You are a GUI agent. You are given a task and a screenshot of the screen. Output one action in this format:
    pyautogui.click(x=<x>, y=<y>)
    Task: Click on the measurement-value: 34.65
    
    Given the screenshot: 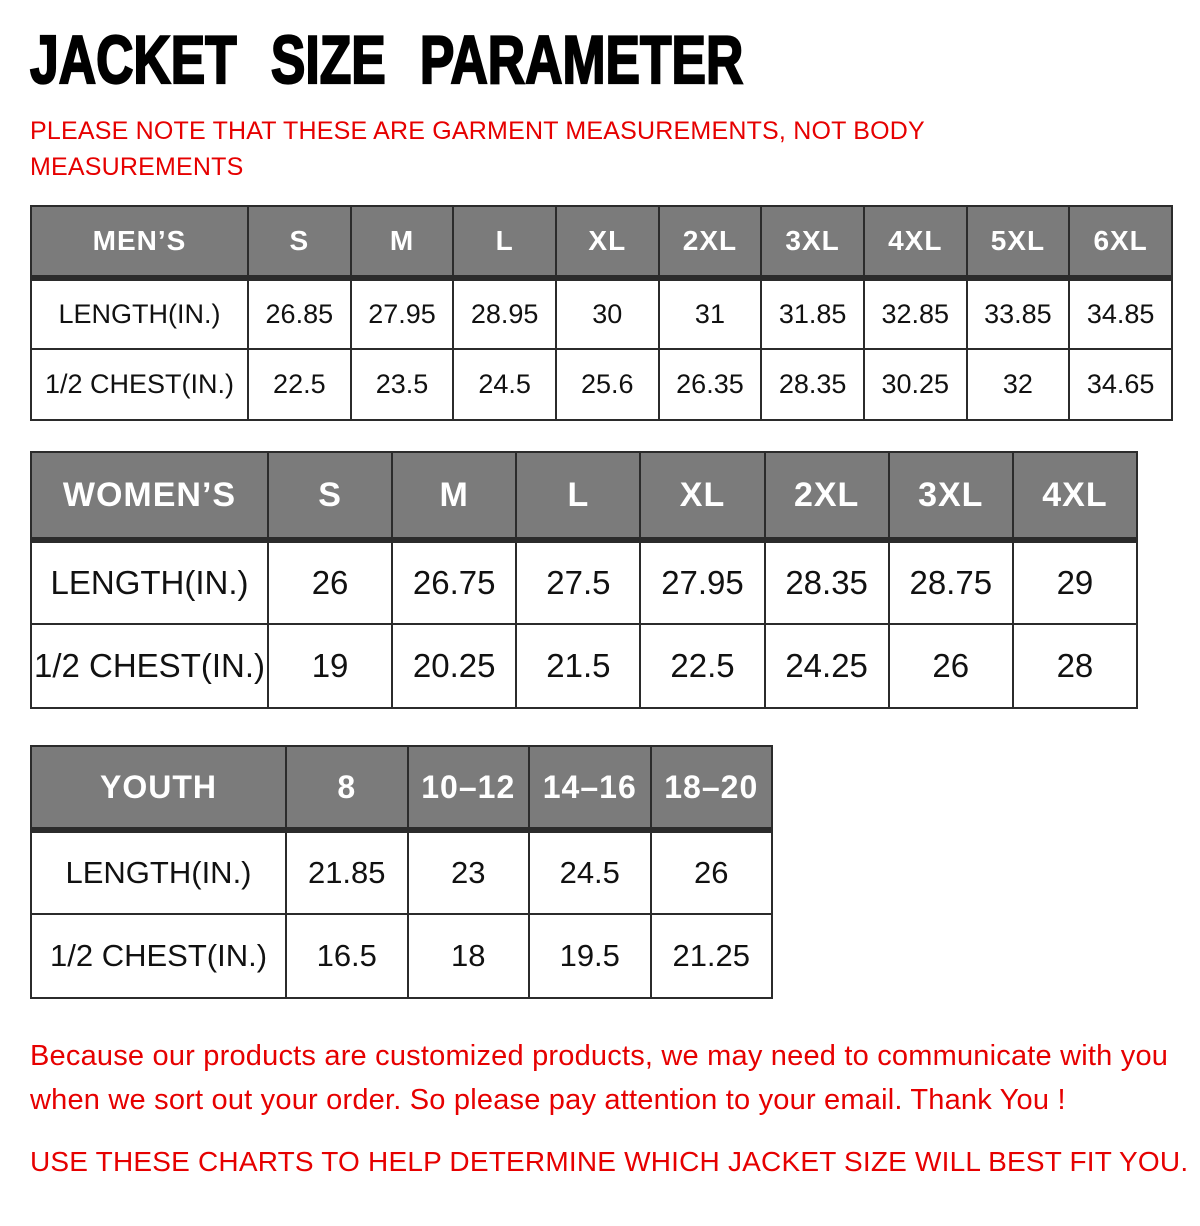 What is the action you would take?
    pyautogui.click(x=1120, y=384)
    